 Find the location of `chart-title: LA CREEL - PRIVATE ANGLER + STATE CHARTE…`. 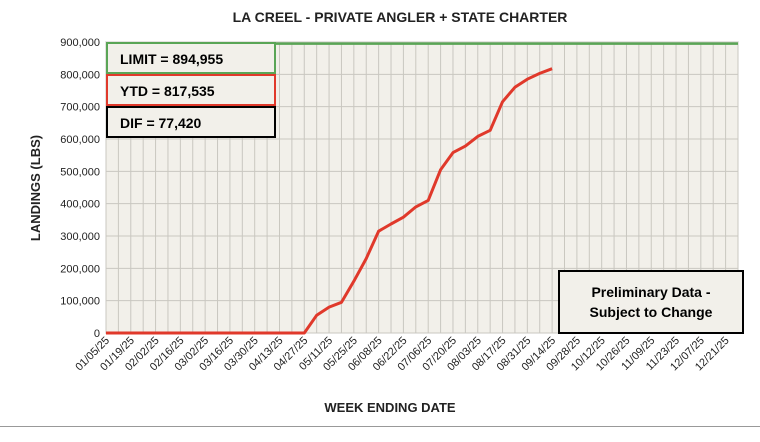

chart-title: LA CREEL - PRIVATE ANGLER + STATE CHARTE… is located at coordinates (400, 17).